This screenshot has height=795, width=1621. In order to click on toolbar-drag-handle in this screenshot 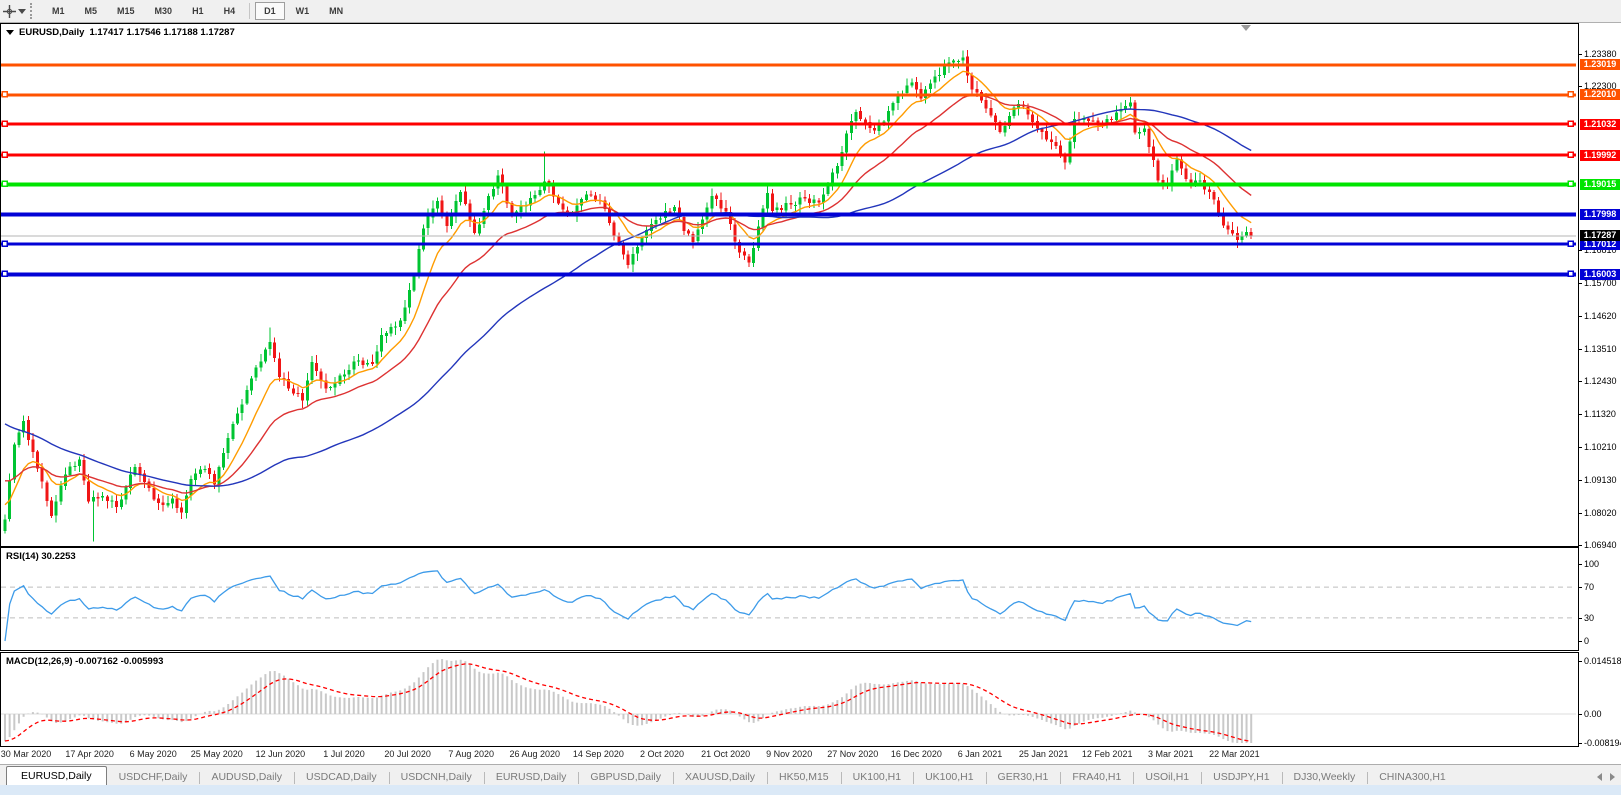, I will do `click(33, 11)`.